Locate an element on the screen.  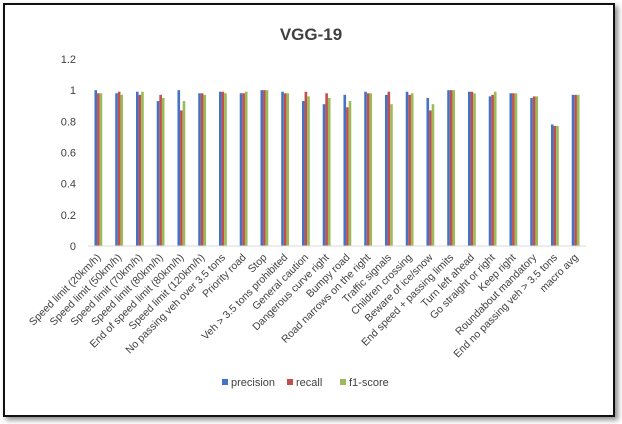
legend-swatch-recall is located at coordinates (290, 382).